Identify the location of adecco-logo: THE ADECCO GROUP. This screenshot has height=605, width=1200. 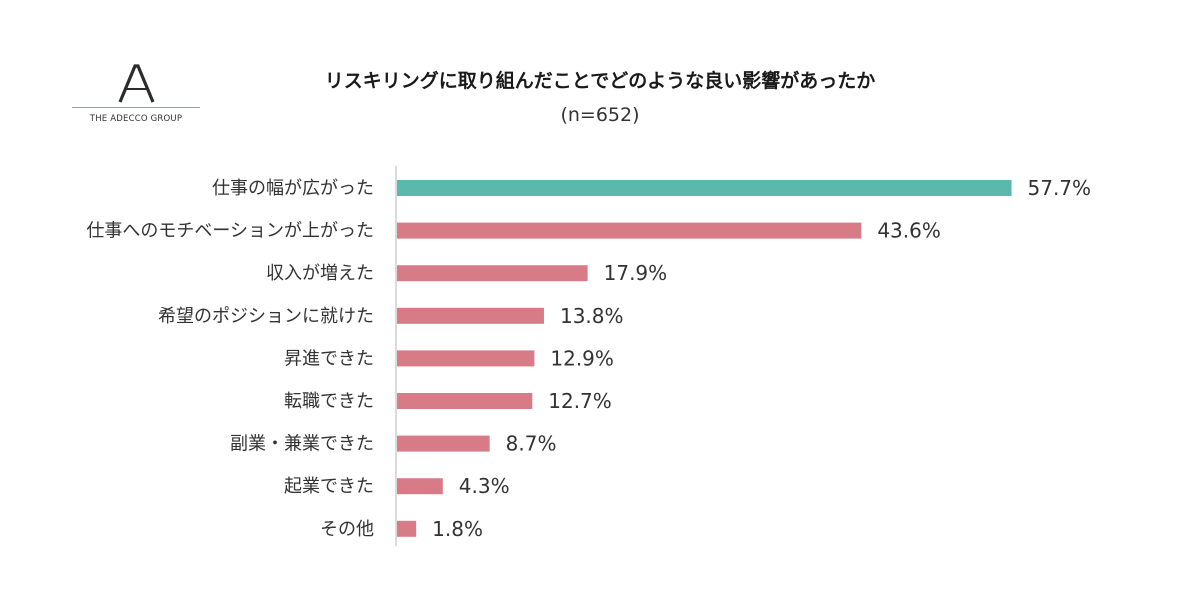
(136, 97).